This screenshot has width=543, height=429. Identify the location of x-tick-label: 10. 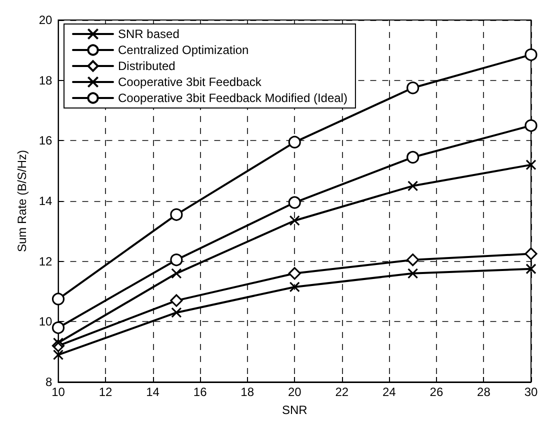
(59, 392).